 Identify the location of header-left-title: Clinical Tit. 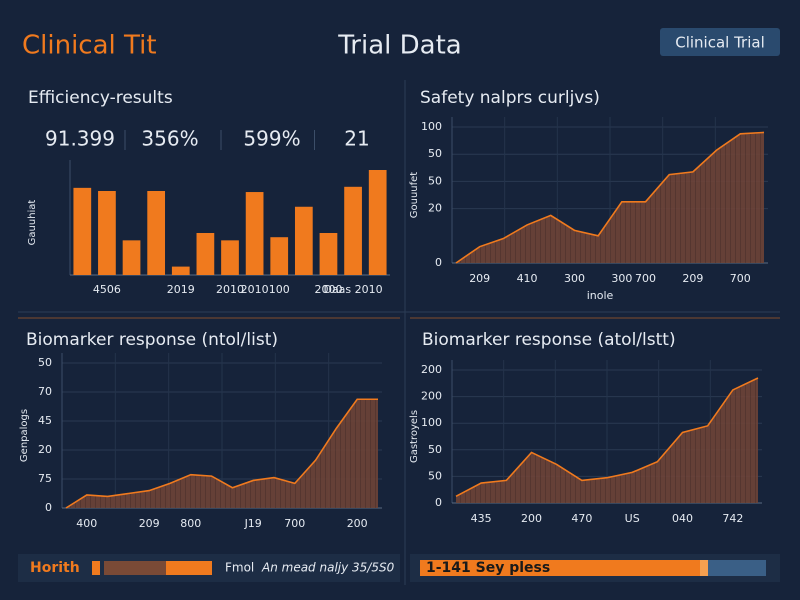
(89, 46).